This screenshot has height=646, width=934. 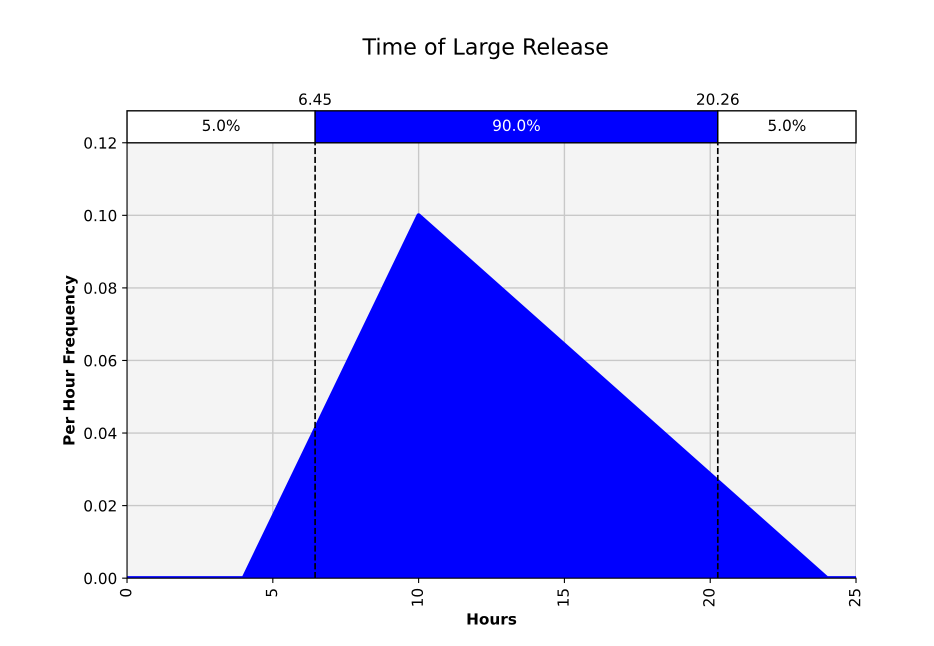 What do you see at coordinates (100, 216) in the screenshot?
I see `y-tick-label: 0.10` at bounding box center [100, 216].